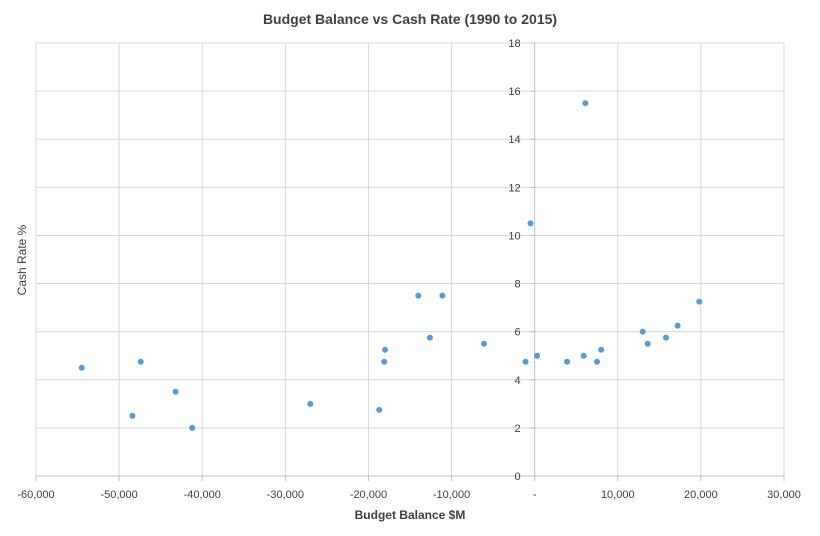 The height and width of the screenshot is (536, 820). Describe the element at coordinates (514, 44) in the screenshot. I see `y-tick-label: 18` at that location.